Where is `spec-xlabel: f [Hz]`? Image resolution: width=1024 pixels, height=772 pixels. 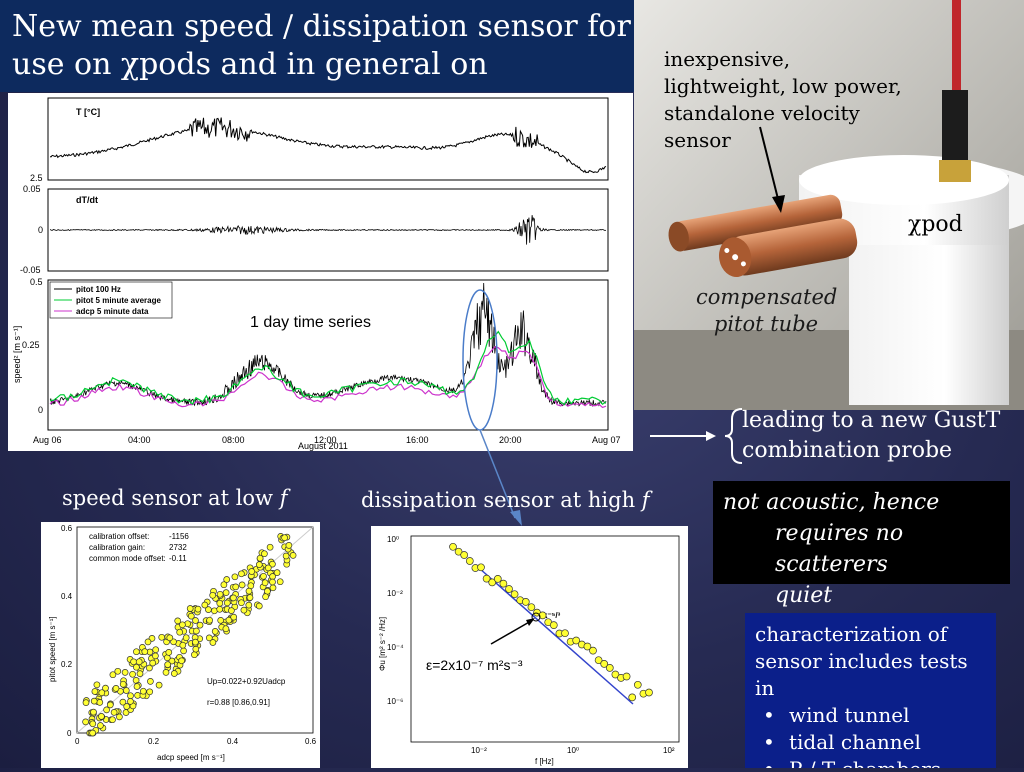
spec-xlabel: f [Hz] is located at coordinates (544, 761).